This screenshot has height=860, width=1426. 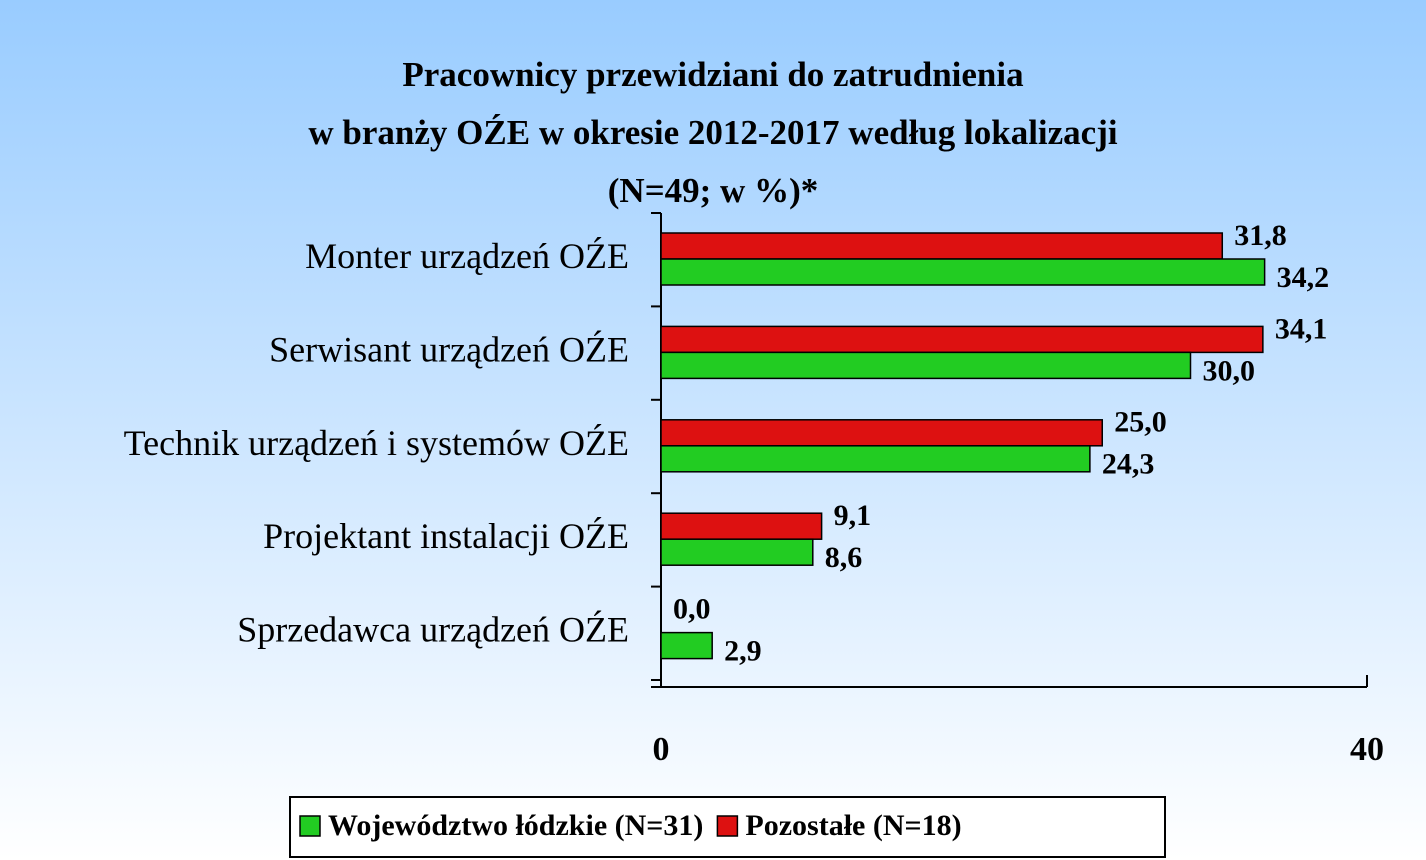 What do you see at coordinates (713, 190) in the screenshot?
I see `chart-title: (N=49; w %)*` at bounding box center [713, 190].